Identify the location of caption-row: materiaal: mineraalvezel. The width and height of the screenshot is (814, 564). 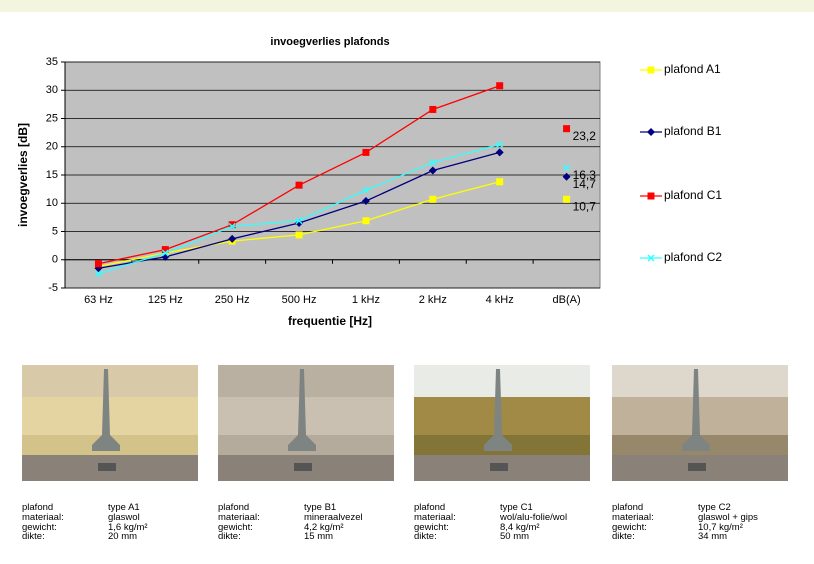
(306, 517).